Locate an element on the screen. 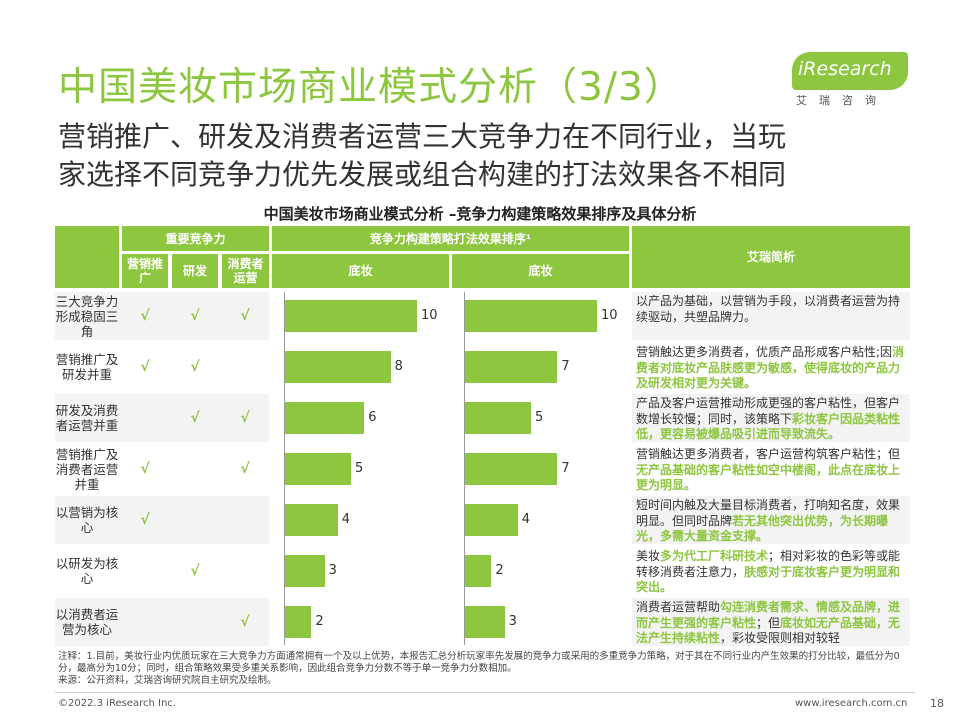  analysis-highlight: 底妆如无产品基础，无法产生持续粘性 is located at coordinates (768, 630).